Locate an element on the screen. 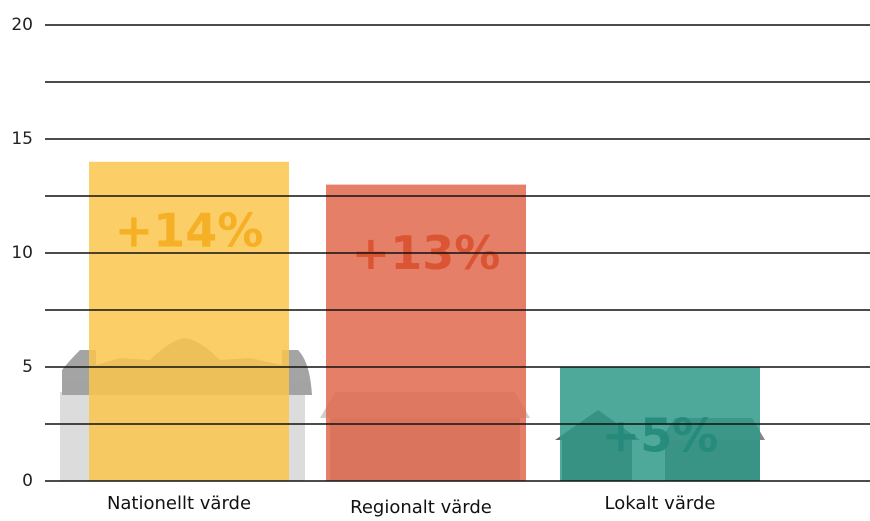  x-tick-label: Regionalt värde is located at coordinates (421, 507).